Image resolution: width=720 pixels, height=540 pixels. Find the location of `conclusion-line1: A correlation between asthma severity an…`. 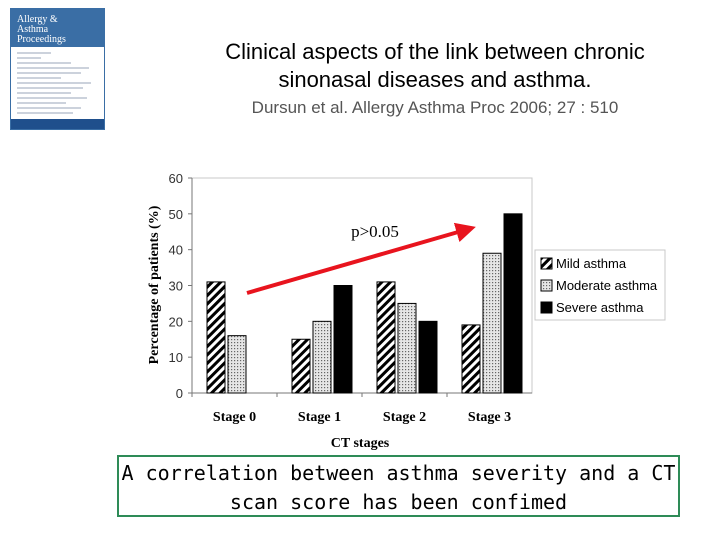

conclusion-line1: A correlation between asthma severity an… is located at coordinates (398, 473).